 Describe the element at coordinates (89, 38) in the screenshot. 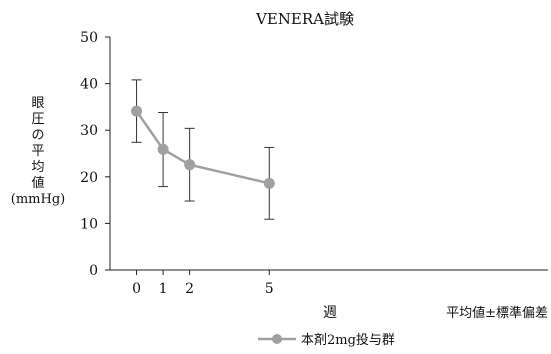

I see `y-tick-label: 50` at that location.